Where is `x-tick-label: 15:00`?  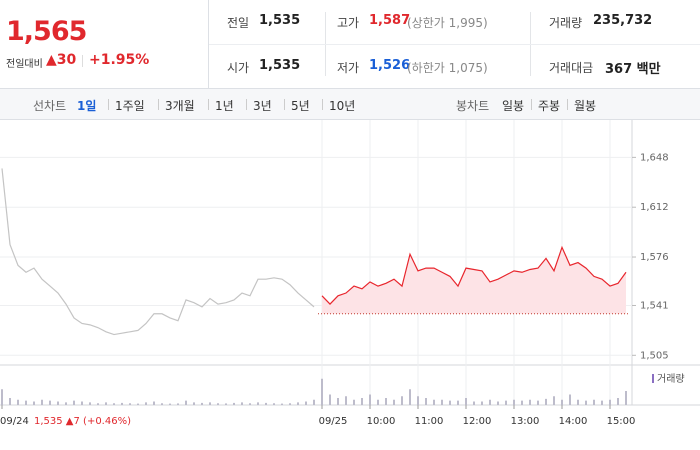 x-tick-label: 15:00 is located at coordinates (621, 421).